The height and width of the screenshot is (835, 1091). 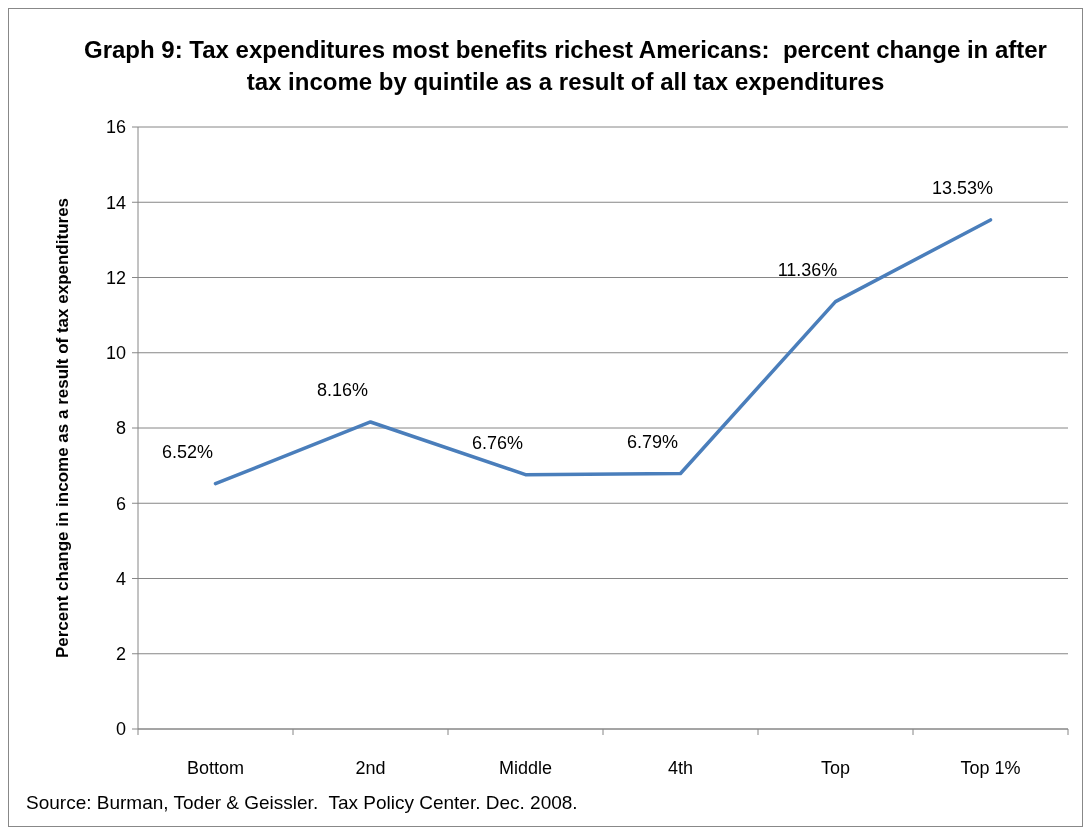 I want to click on x-tick-label: Middle, so click(x=525, y=768).